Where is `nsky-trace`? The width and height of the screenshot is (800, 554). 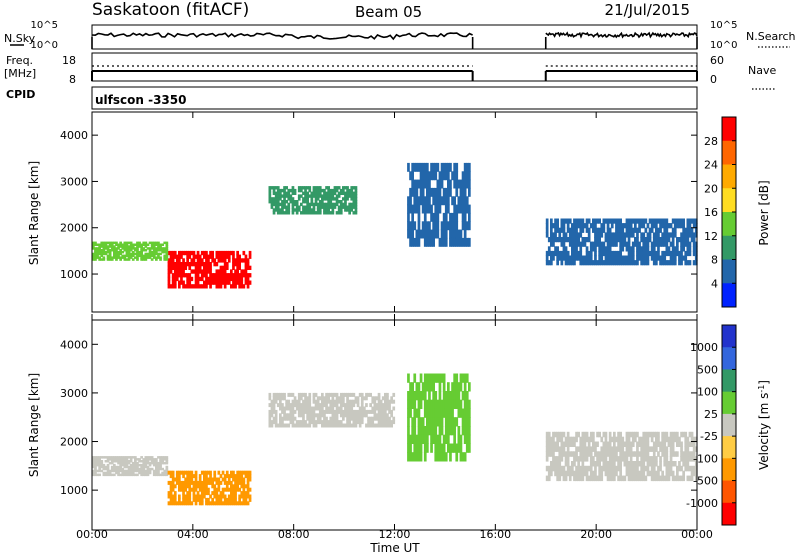
nsky-trace is located at coordinates (394, 40).